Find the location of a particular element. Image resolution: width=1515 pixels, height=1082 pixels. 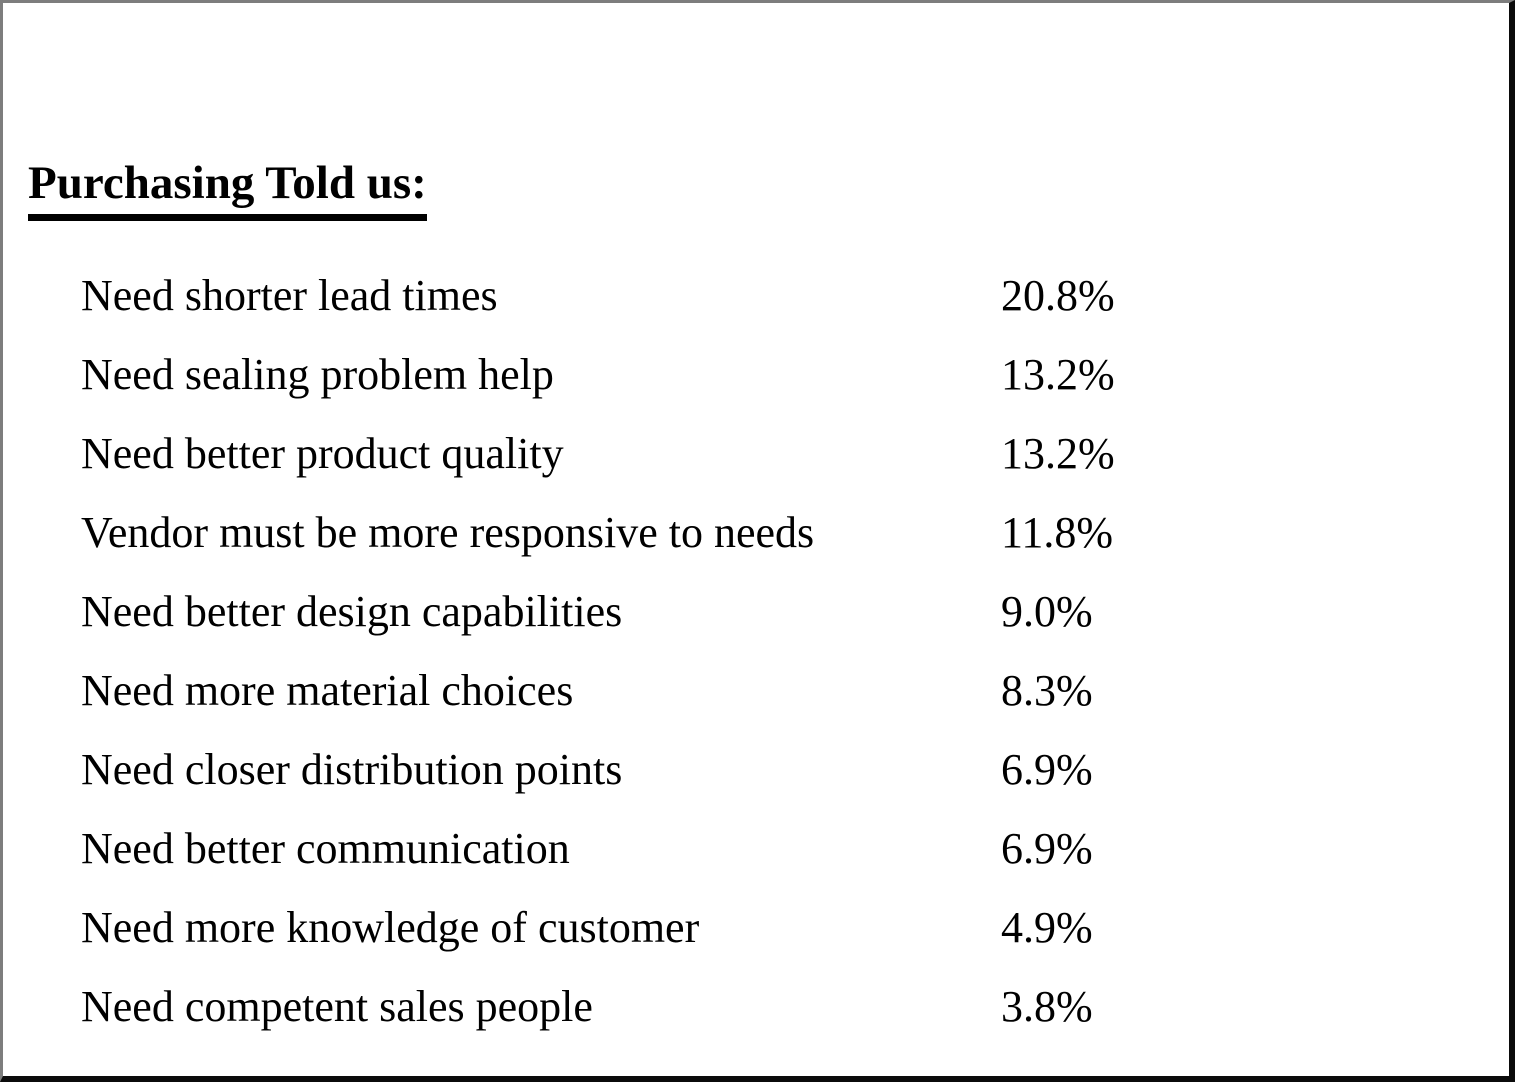

item-label: Need better communication is located at coordinates (325, 848).